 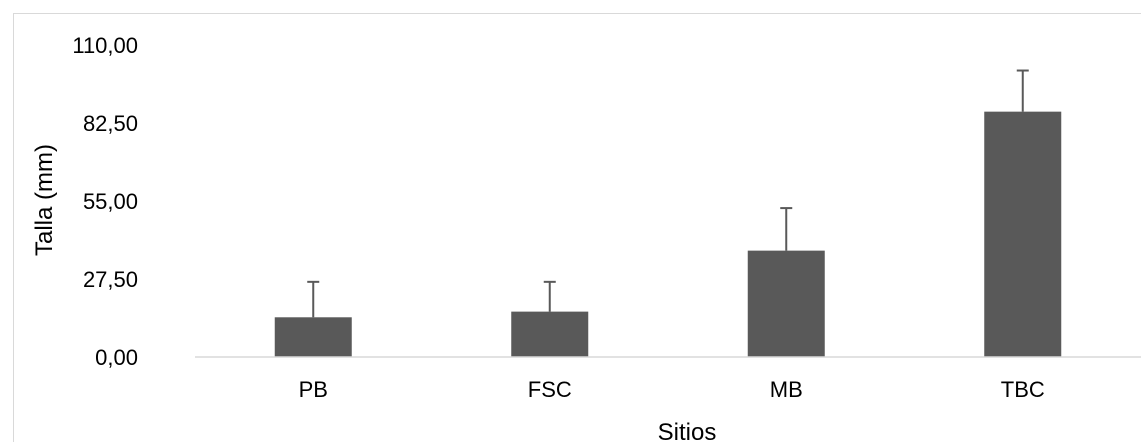 I want to click on x-tick-label: TBC, so click(x=1023, y=389).